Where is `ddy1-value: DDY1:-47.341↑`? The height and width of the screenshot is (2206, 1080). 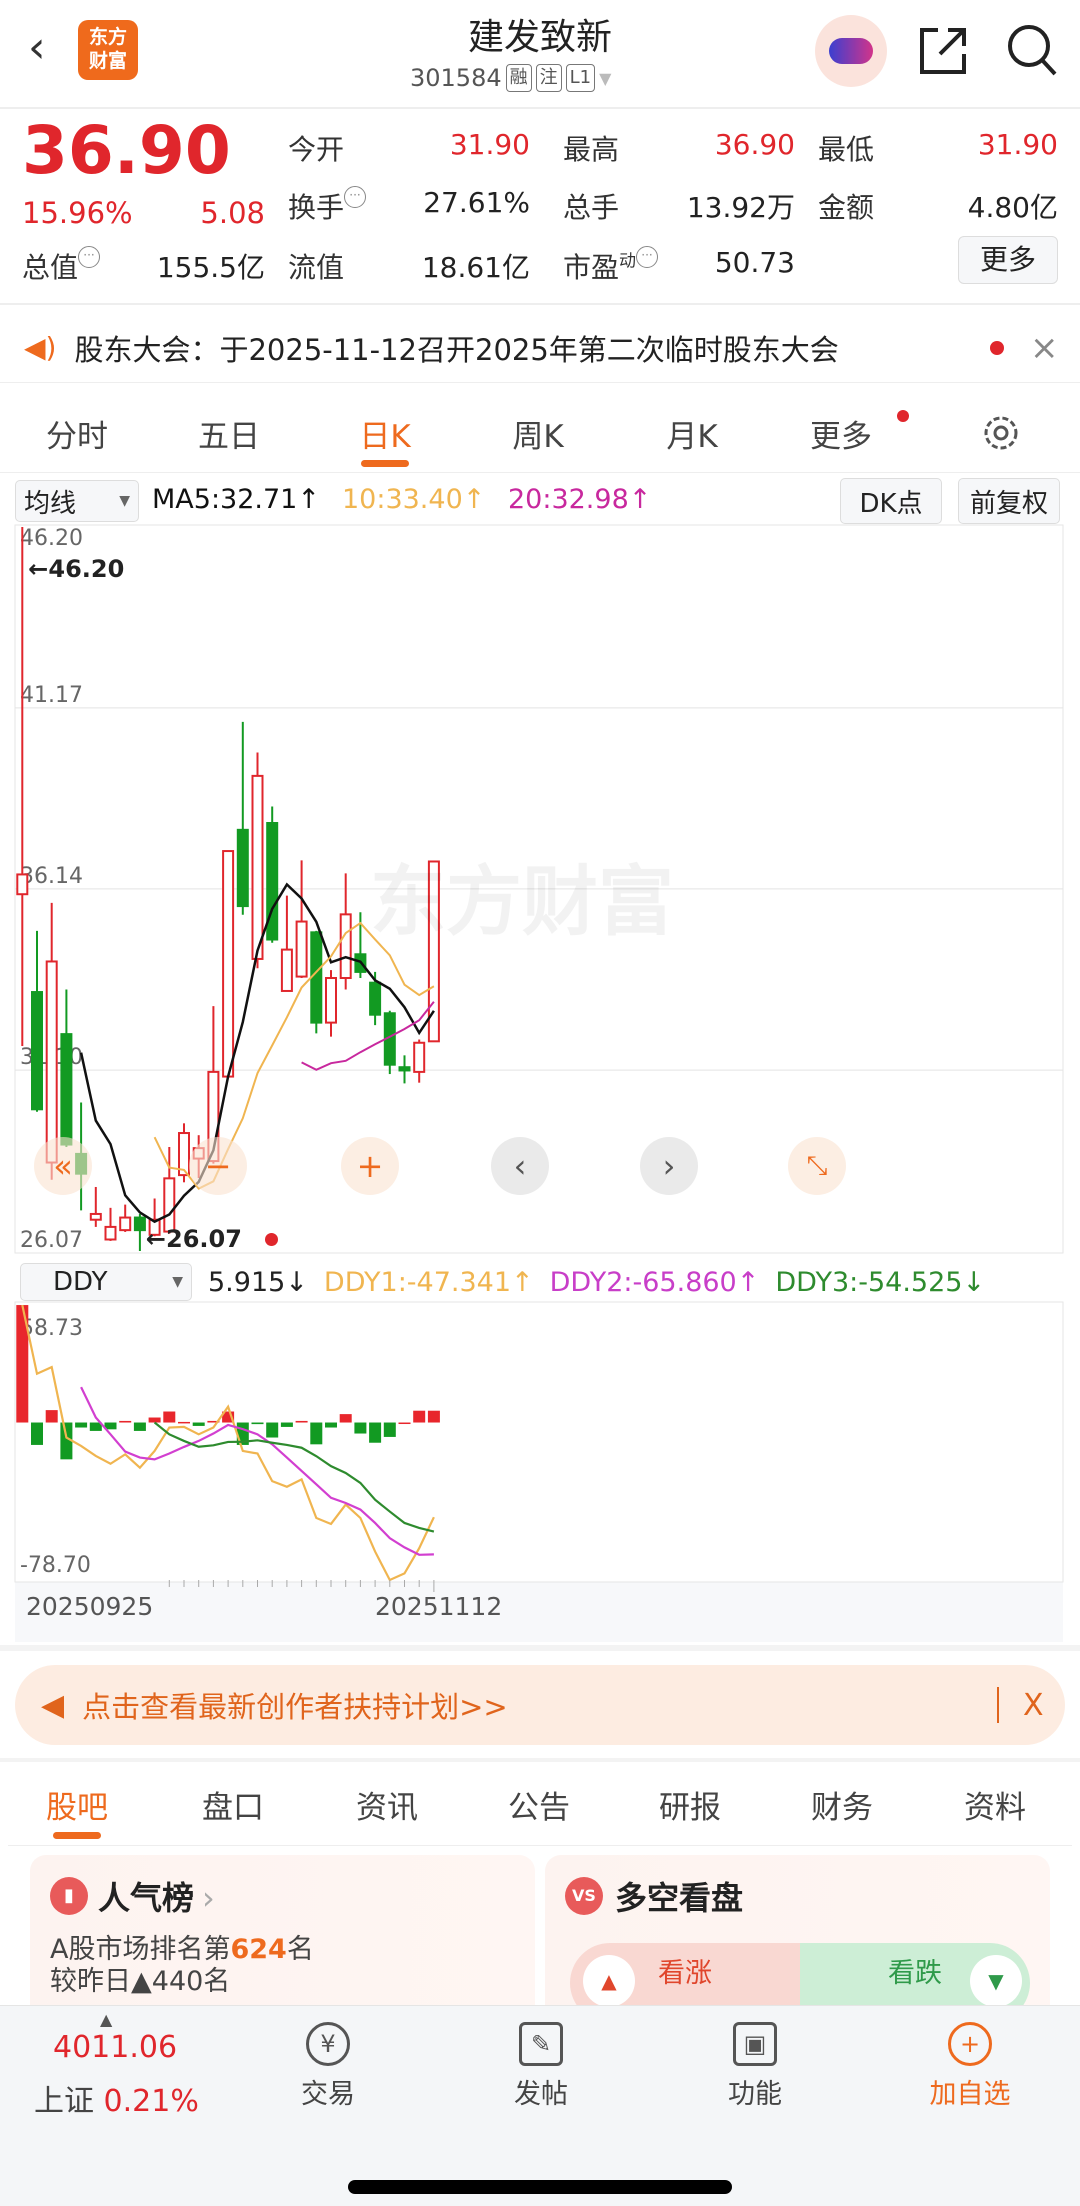 ddy1-value: DDY1:-47.341↑ is located at coordinates (428, 1282).